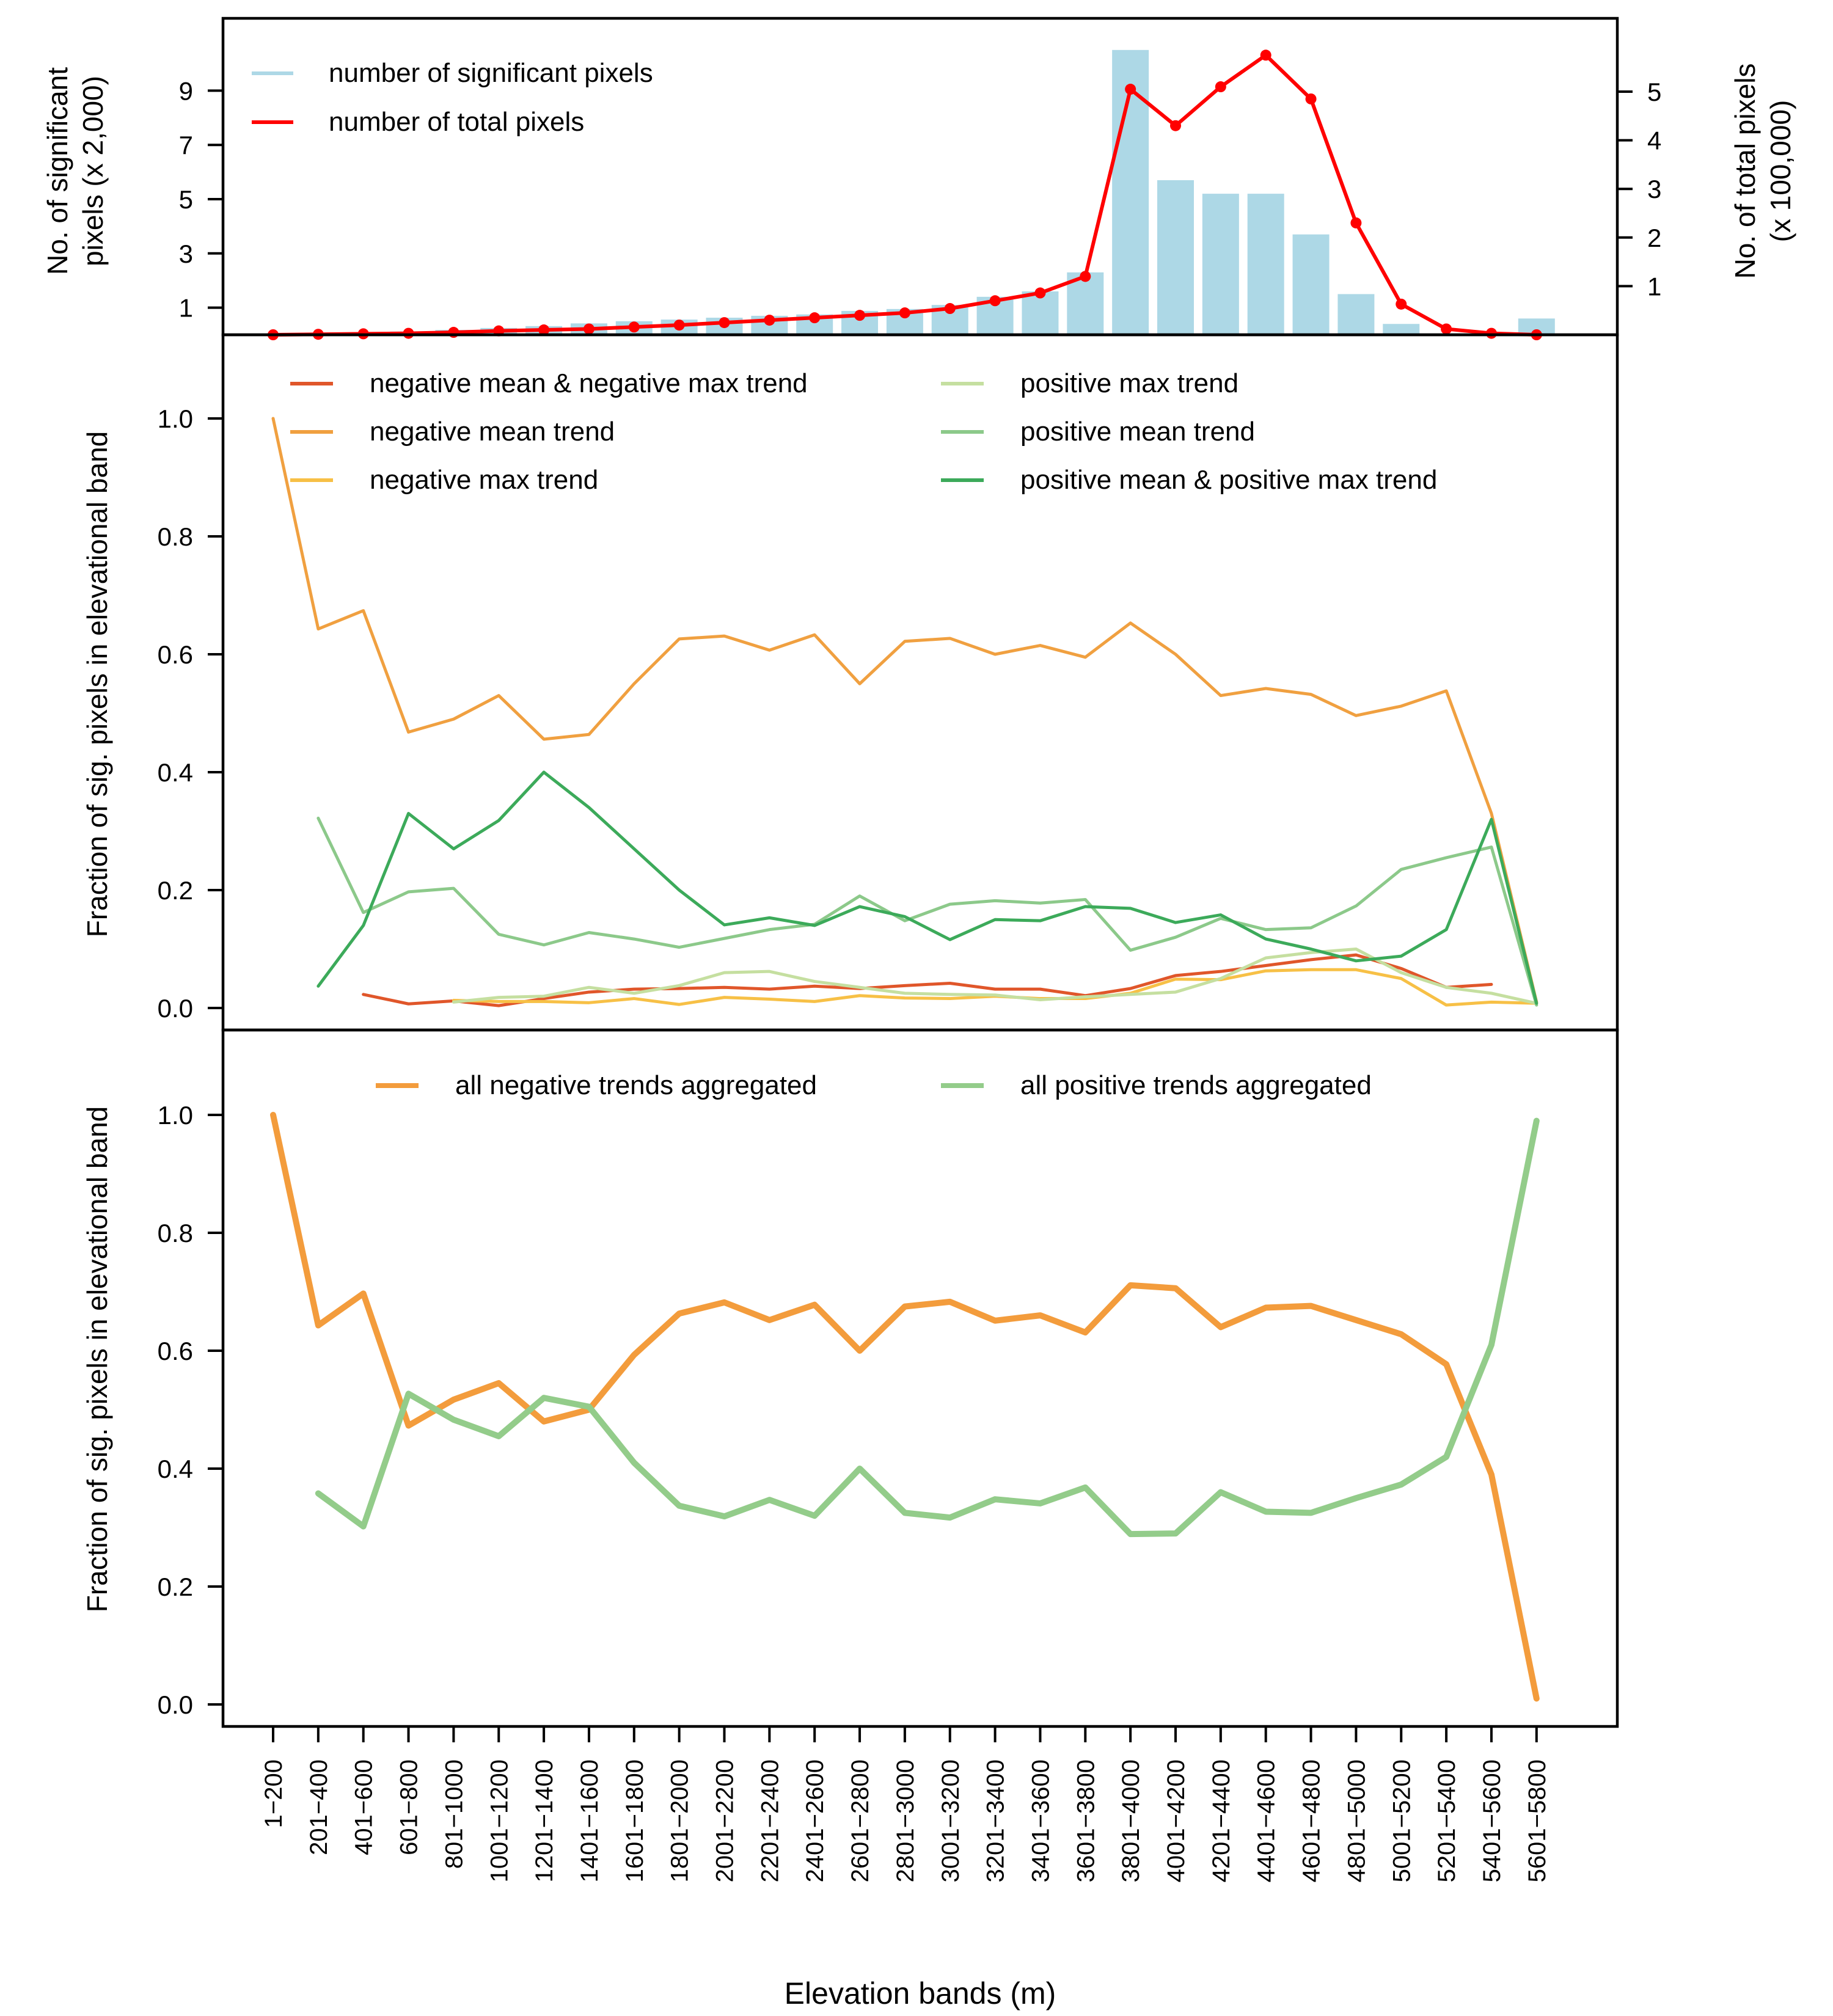  What do you see at coordinates (1311, 284) in the screenshot?
I see `bar-4601−4800` at bounding box center [1311, 284].